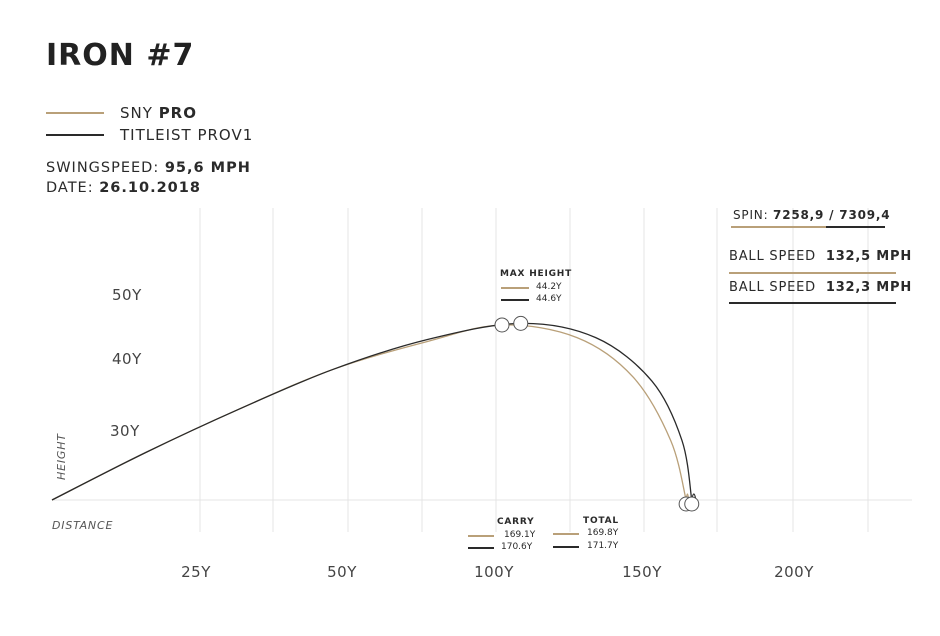 This screenshot has width=940, height=636. Describe the element at coordinates (855, 227) in the screenshot. I see `spin-bar-titleist` at that location.